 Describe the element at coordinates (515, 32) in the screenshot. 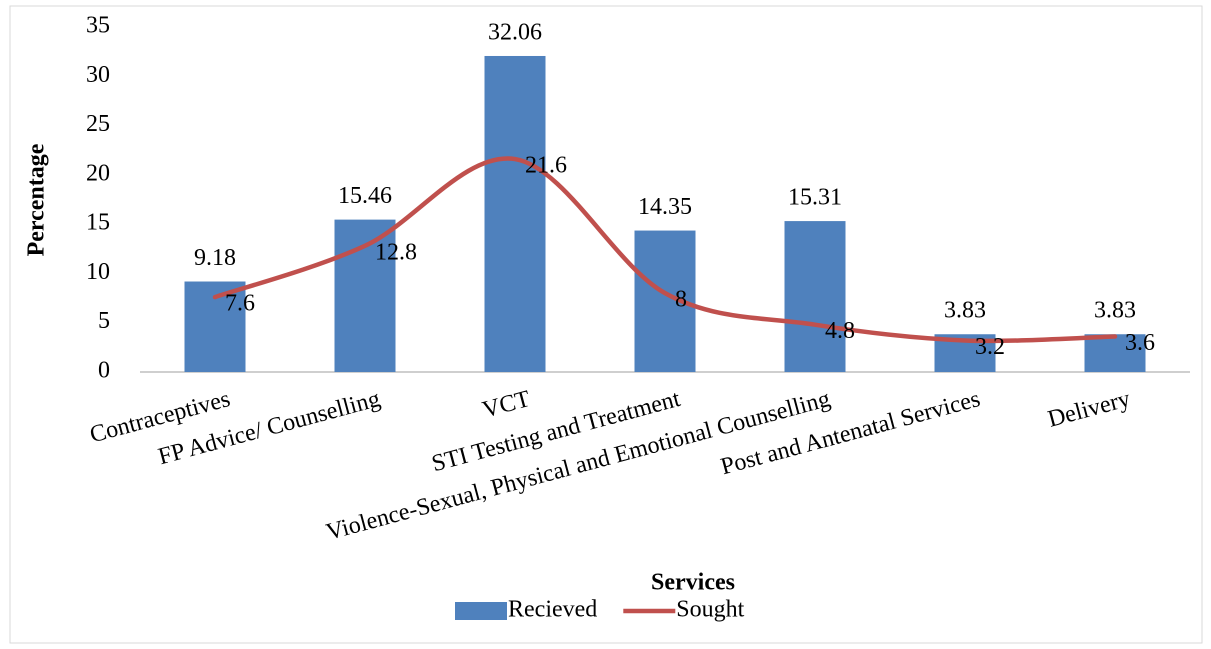

I see `bar-value-label: 32.06` at that location.